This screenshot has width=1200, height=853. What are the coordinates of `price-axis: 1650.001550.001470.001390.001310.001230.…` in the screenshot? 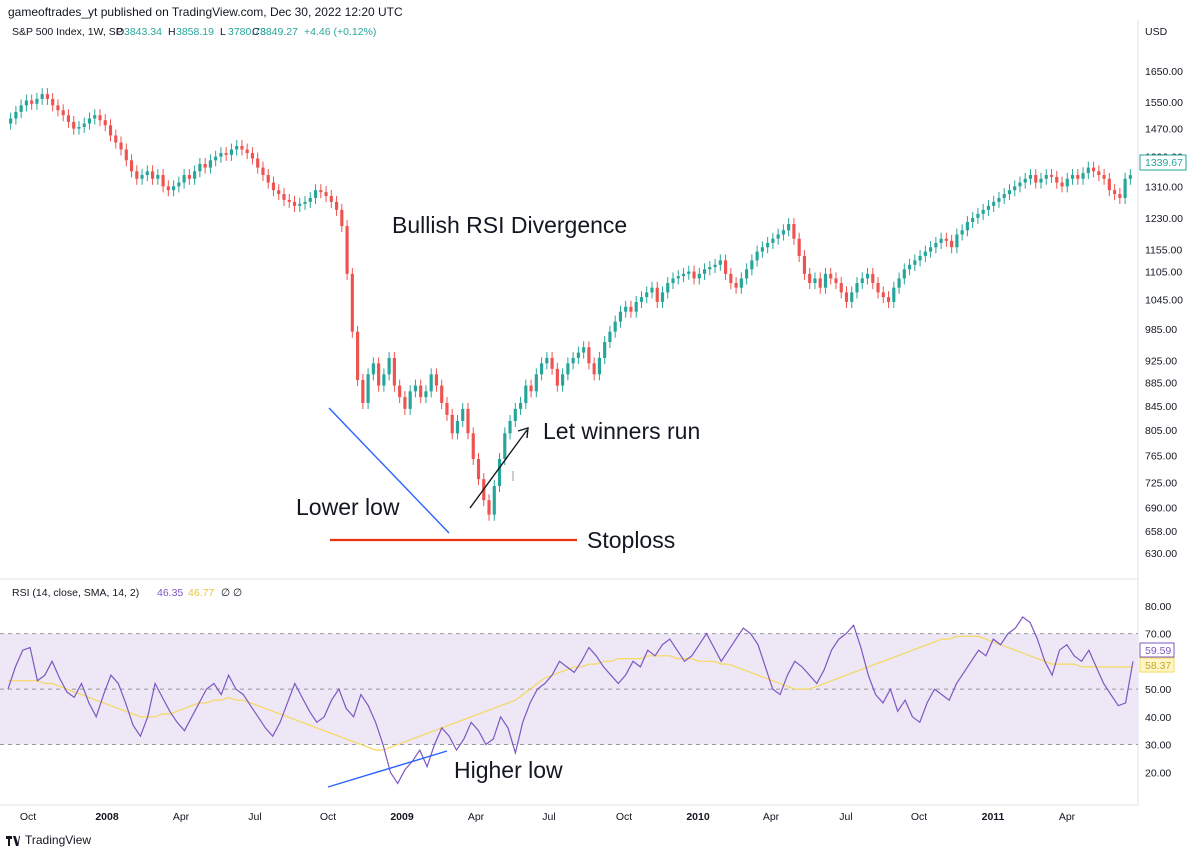 It's located at (1164, 313).